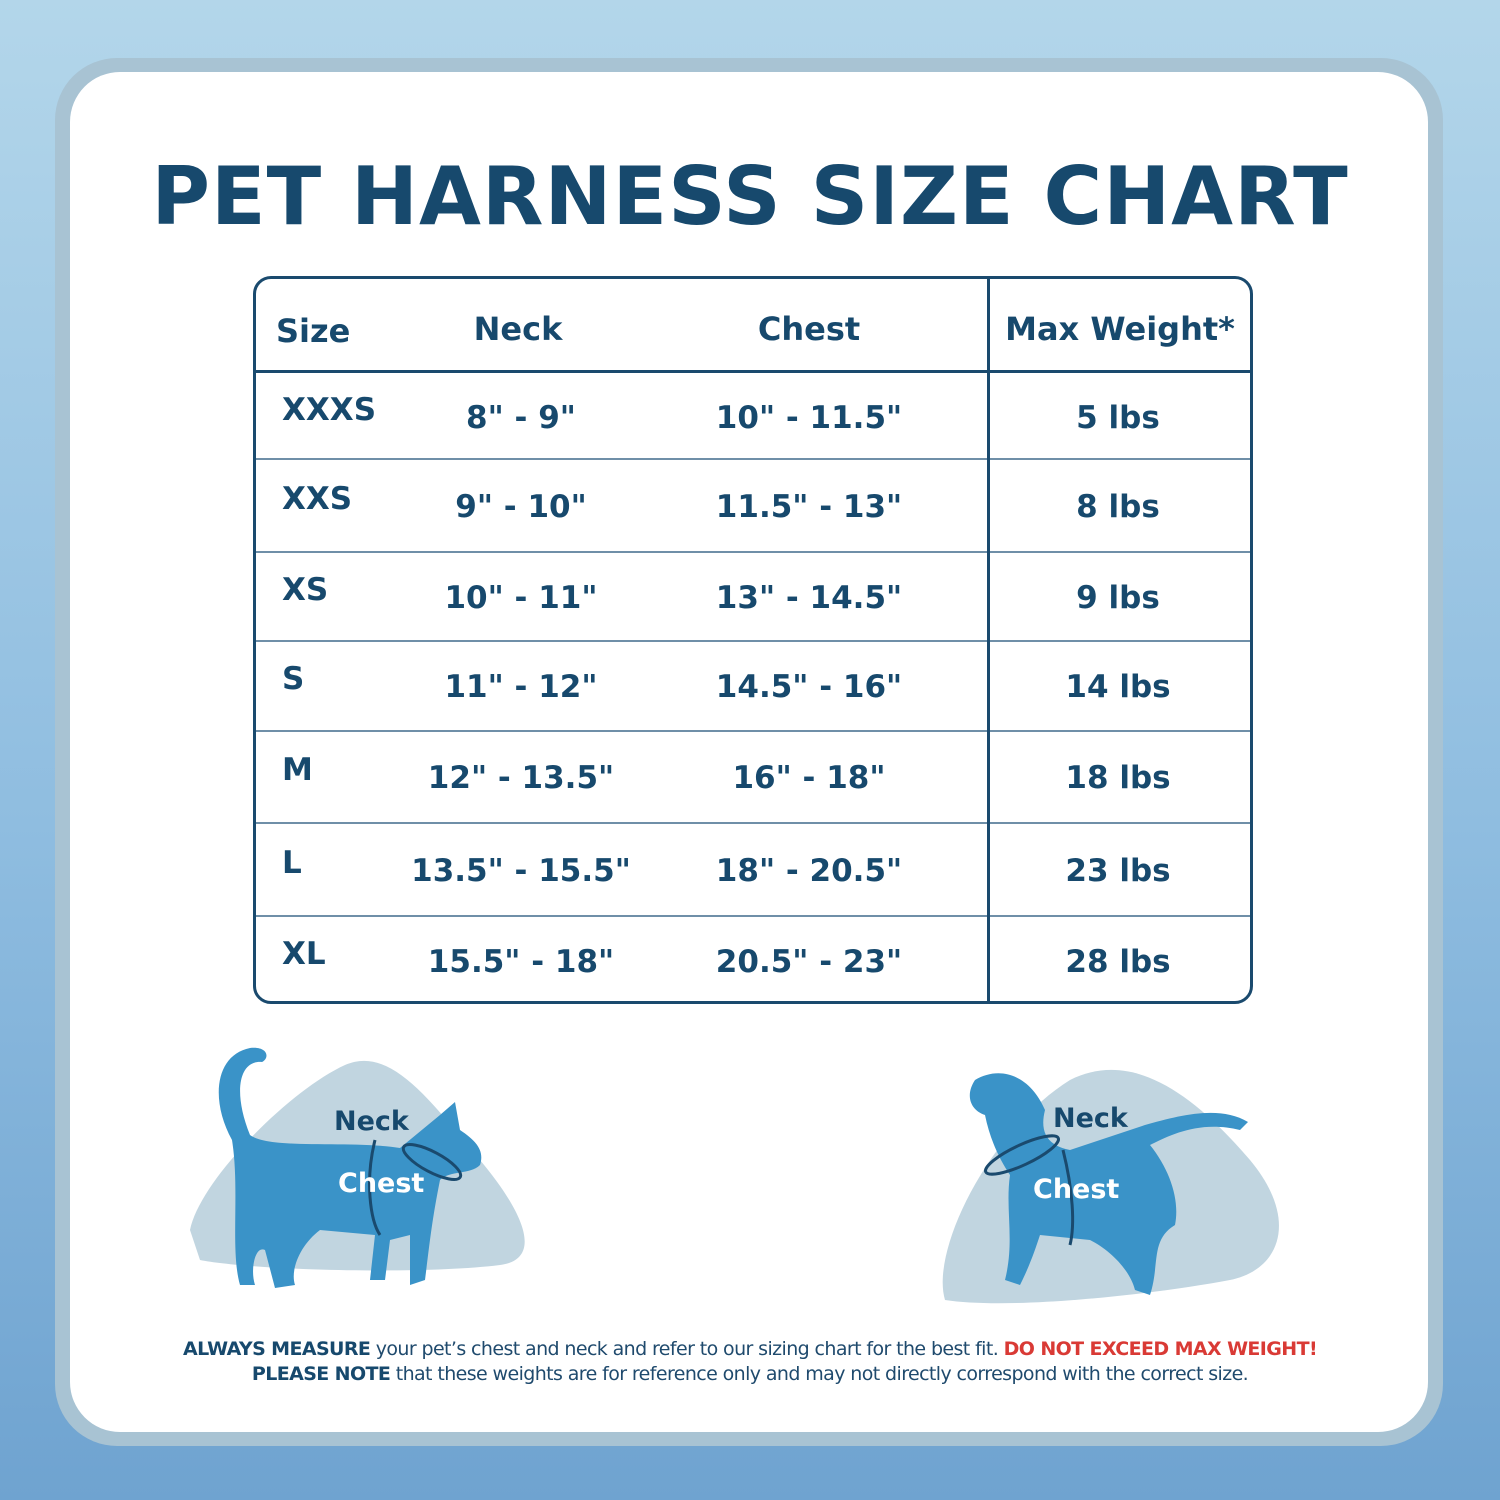 The image size is (1500, 1500). Describe the element at coordinates (1118, 870) in the screenshot. I see `cell-weight: 23 lbs` at that location.